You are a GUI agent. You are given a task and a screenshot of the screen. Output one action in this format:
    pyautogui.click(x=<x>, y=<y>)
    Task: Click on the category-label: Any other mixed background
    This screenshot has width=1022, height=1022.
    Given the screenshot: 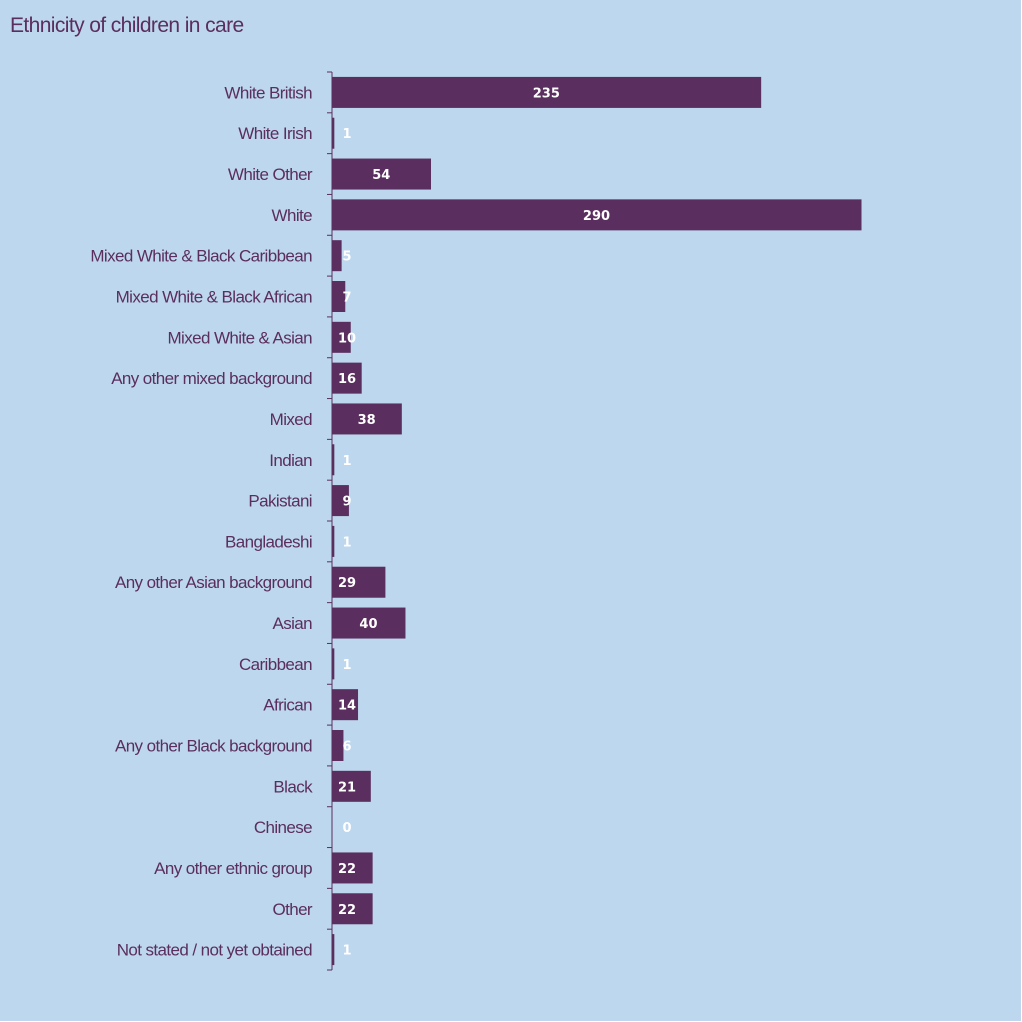 What is the action you would take?
    pyautogui.click(x=211, y=378)
    